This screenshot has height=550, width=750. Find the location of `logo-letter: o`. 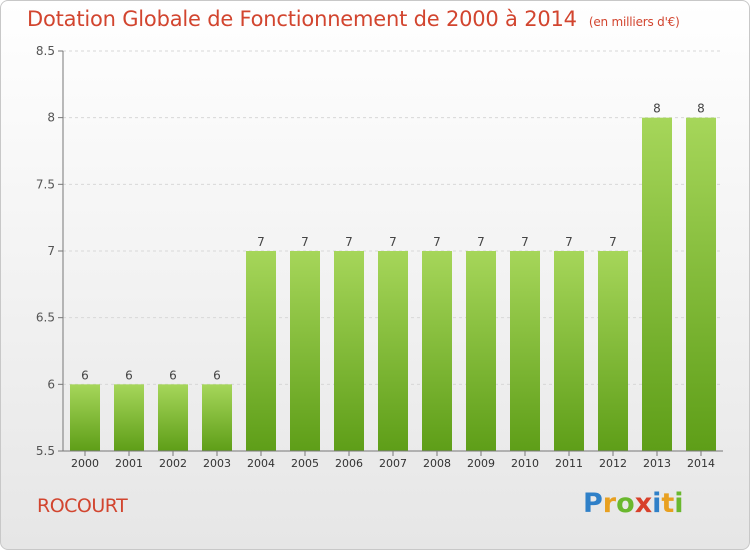

logo-letter: o is located at coordinates (625, 503).